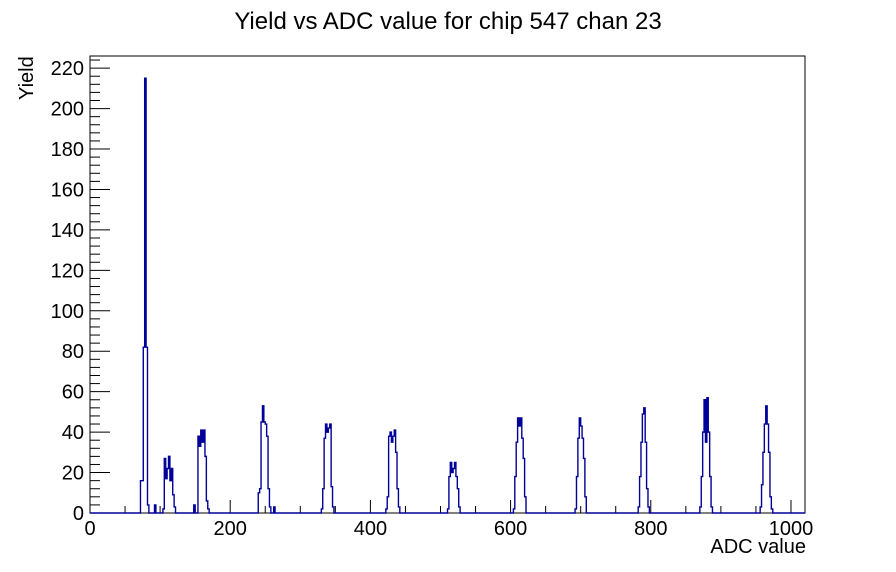  What do you see at coordinates (230, 529) in the screenshot?
I see `x-tick-label: 200` at bounding box center [230, 529].